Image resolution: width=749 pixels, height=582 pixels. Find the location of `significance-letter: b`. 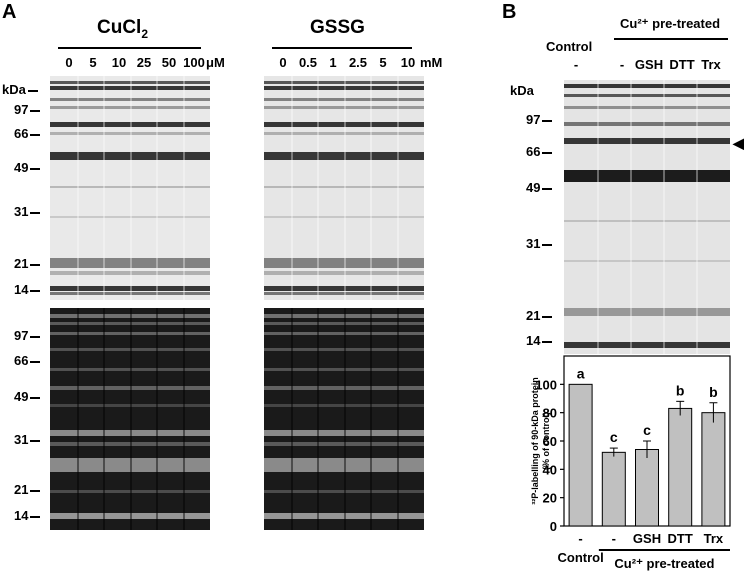

significance-letter: b is located at coordinates (680, 390).